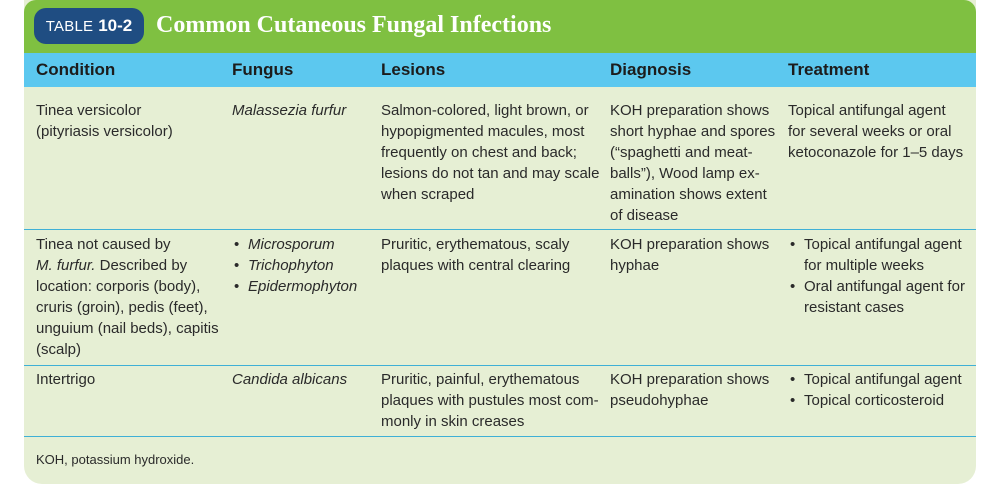 This screenshot has width=990, height=486. I want to click on column-header-treatment: Treatment, so click(829, 69).